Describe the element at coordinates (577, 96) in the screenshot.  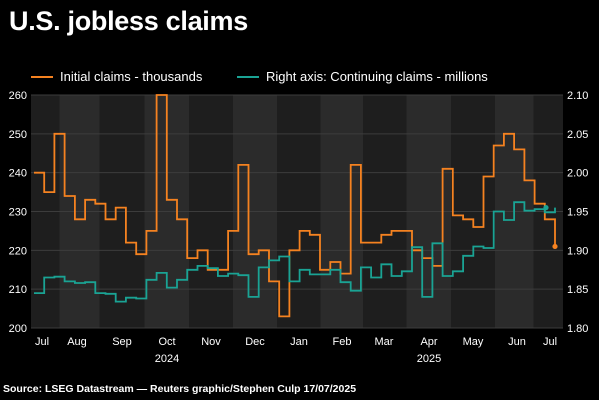
I see `right-tick-label: 2.10` at that location.